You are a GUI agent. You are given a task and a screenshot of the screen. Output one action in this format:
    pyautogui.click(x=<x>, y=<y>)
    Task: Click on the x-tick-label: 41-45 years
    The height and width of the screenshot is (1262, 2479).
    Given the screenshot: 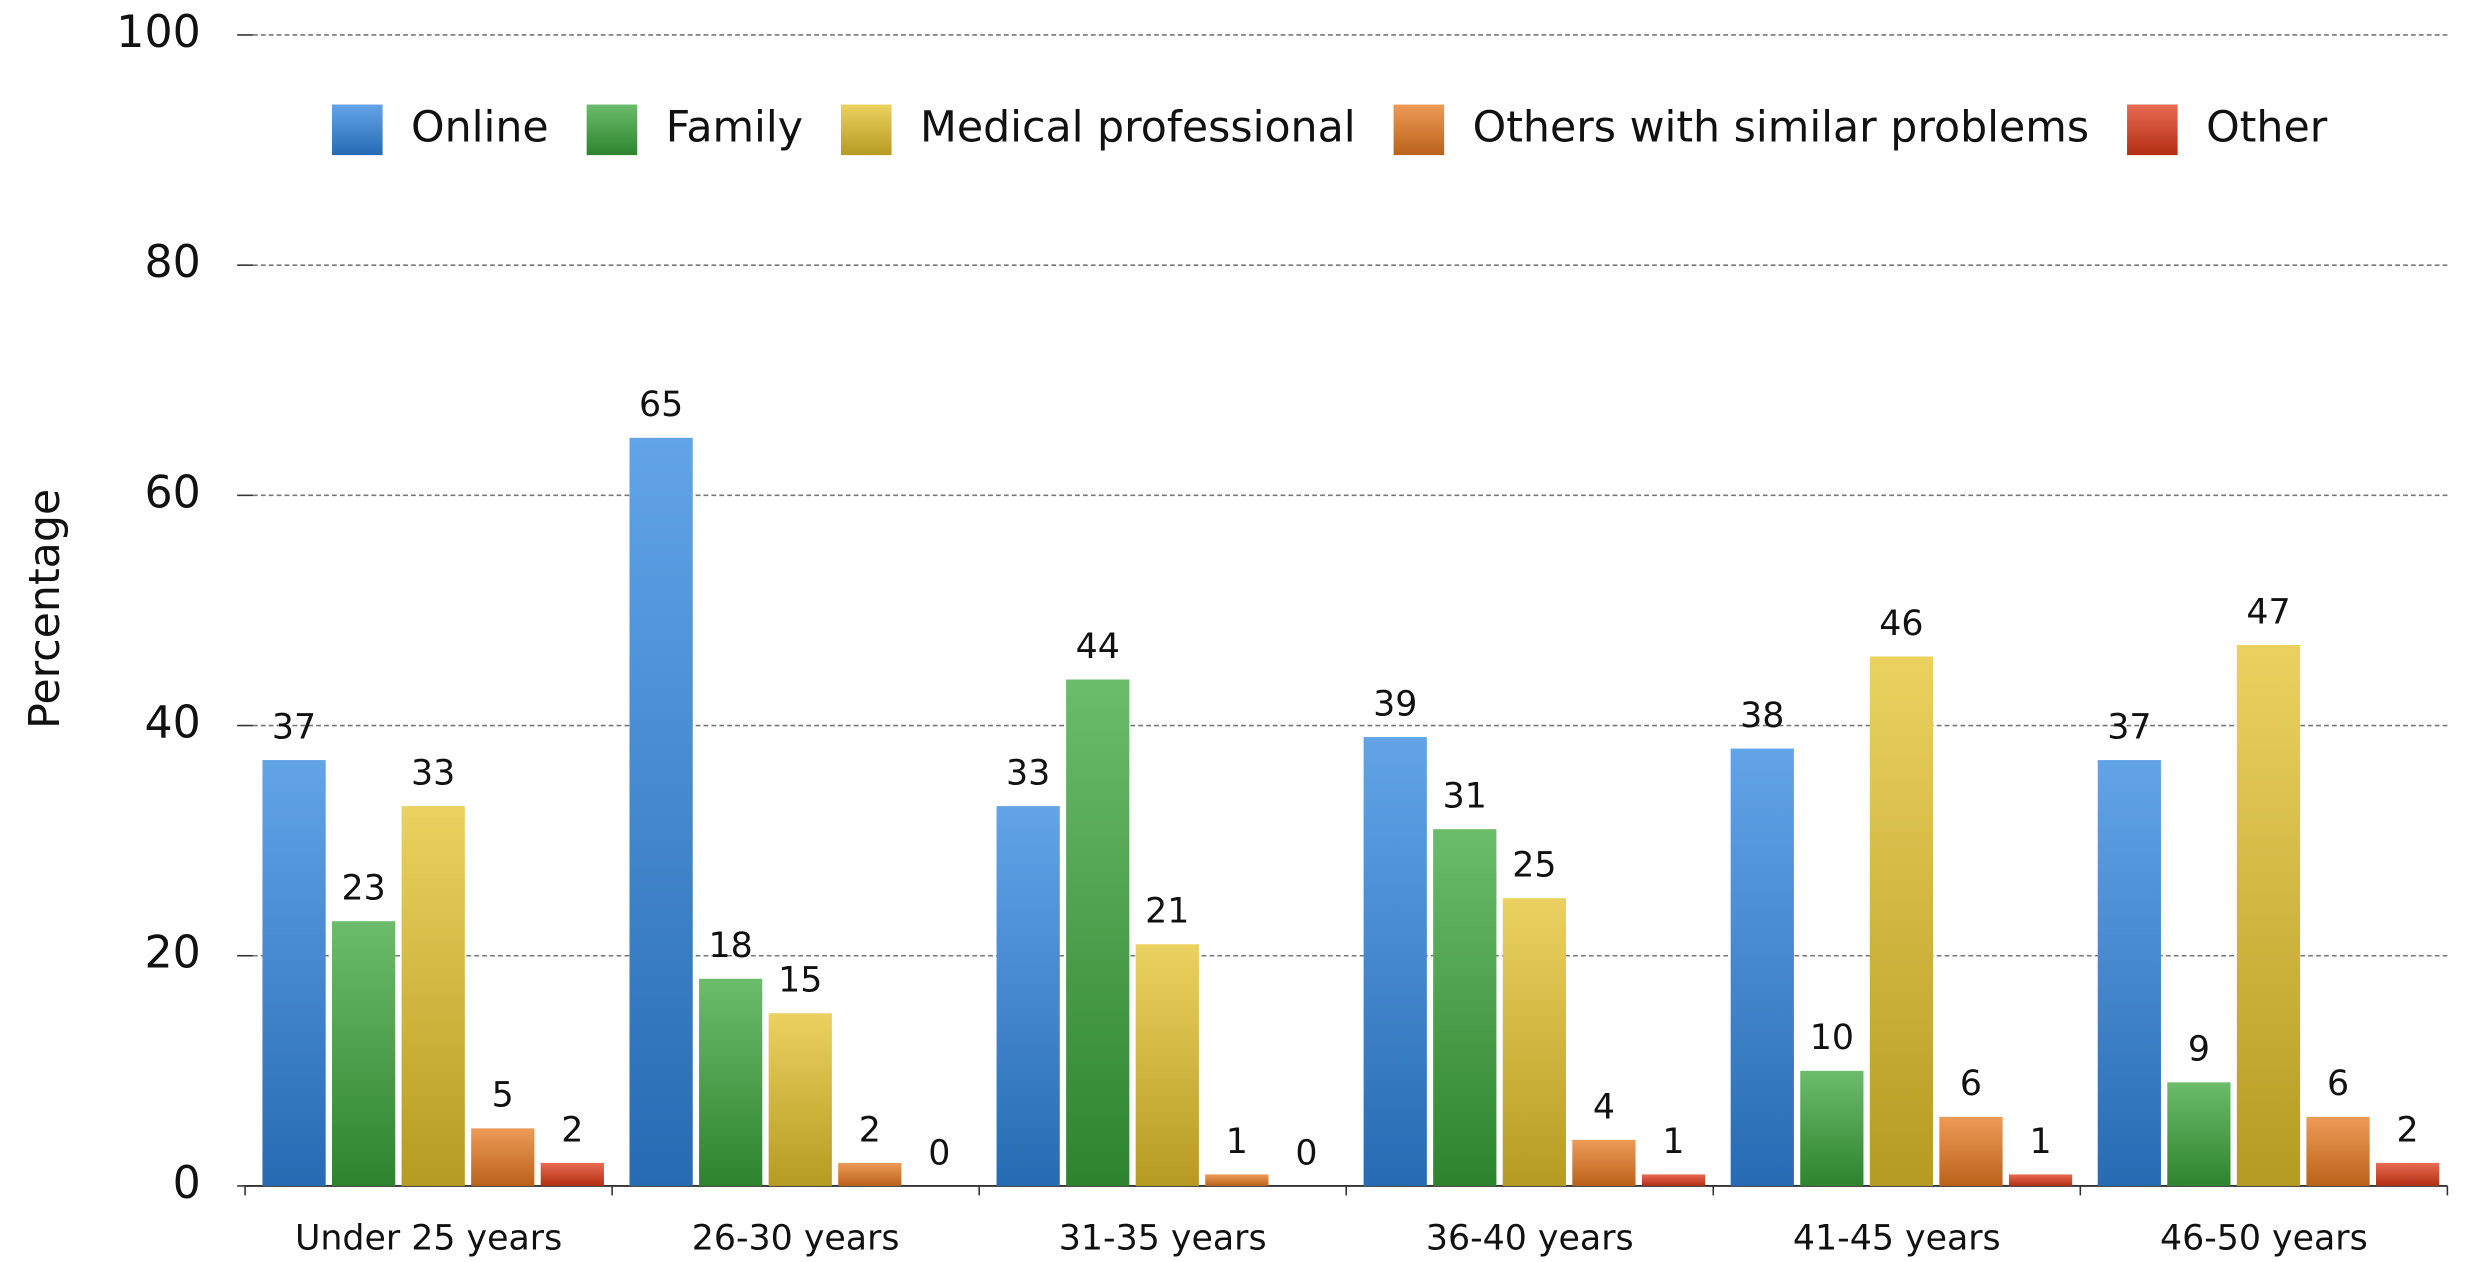 What is the action you would take?
    pyautogui.click(x=1897, y=1239)
    